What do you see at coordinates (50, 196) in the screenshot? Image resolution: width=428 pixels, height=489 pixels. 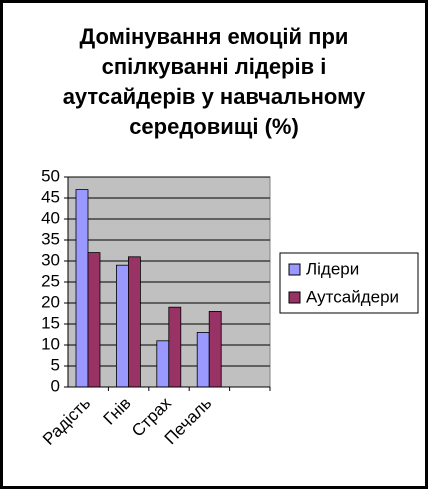 I see `y-tick-label: 45` at bounding box center [50, 196].